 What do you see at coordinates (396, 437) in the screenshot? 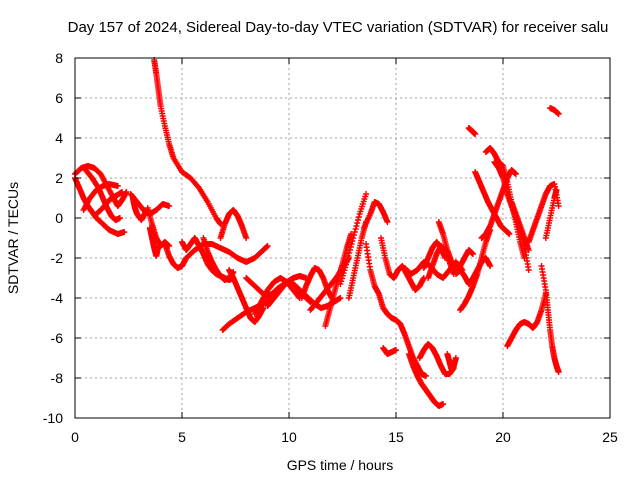
I see `x-tick-label: 15` at bounding box center [396, 437].